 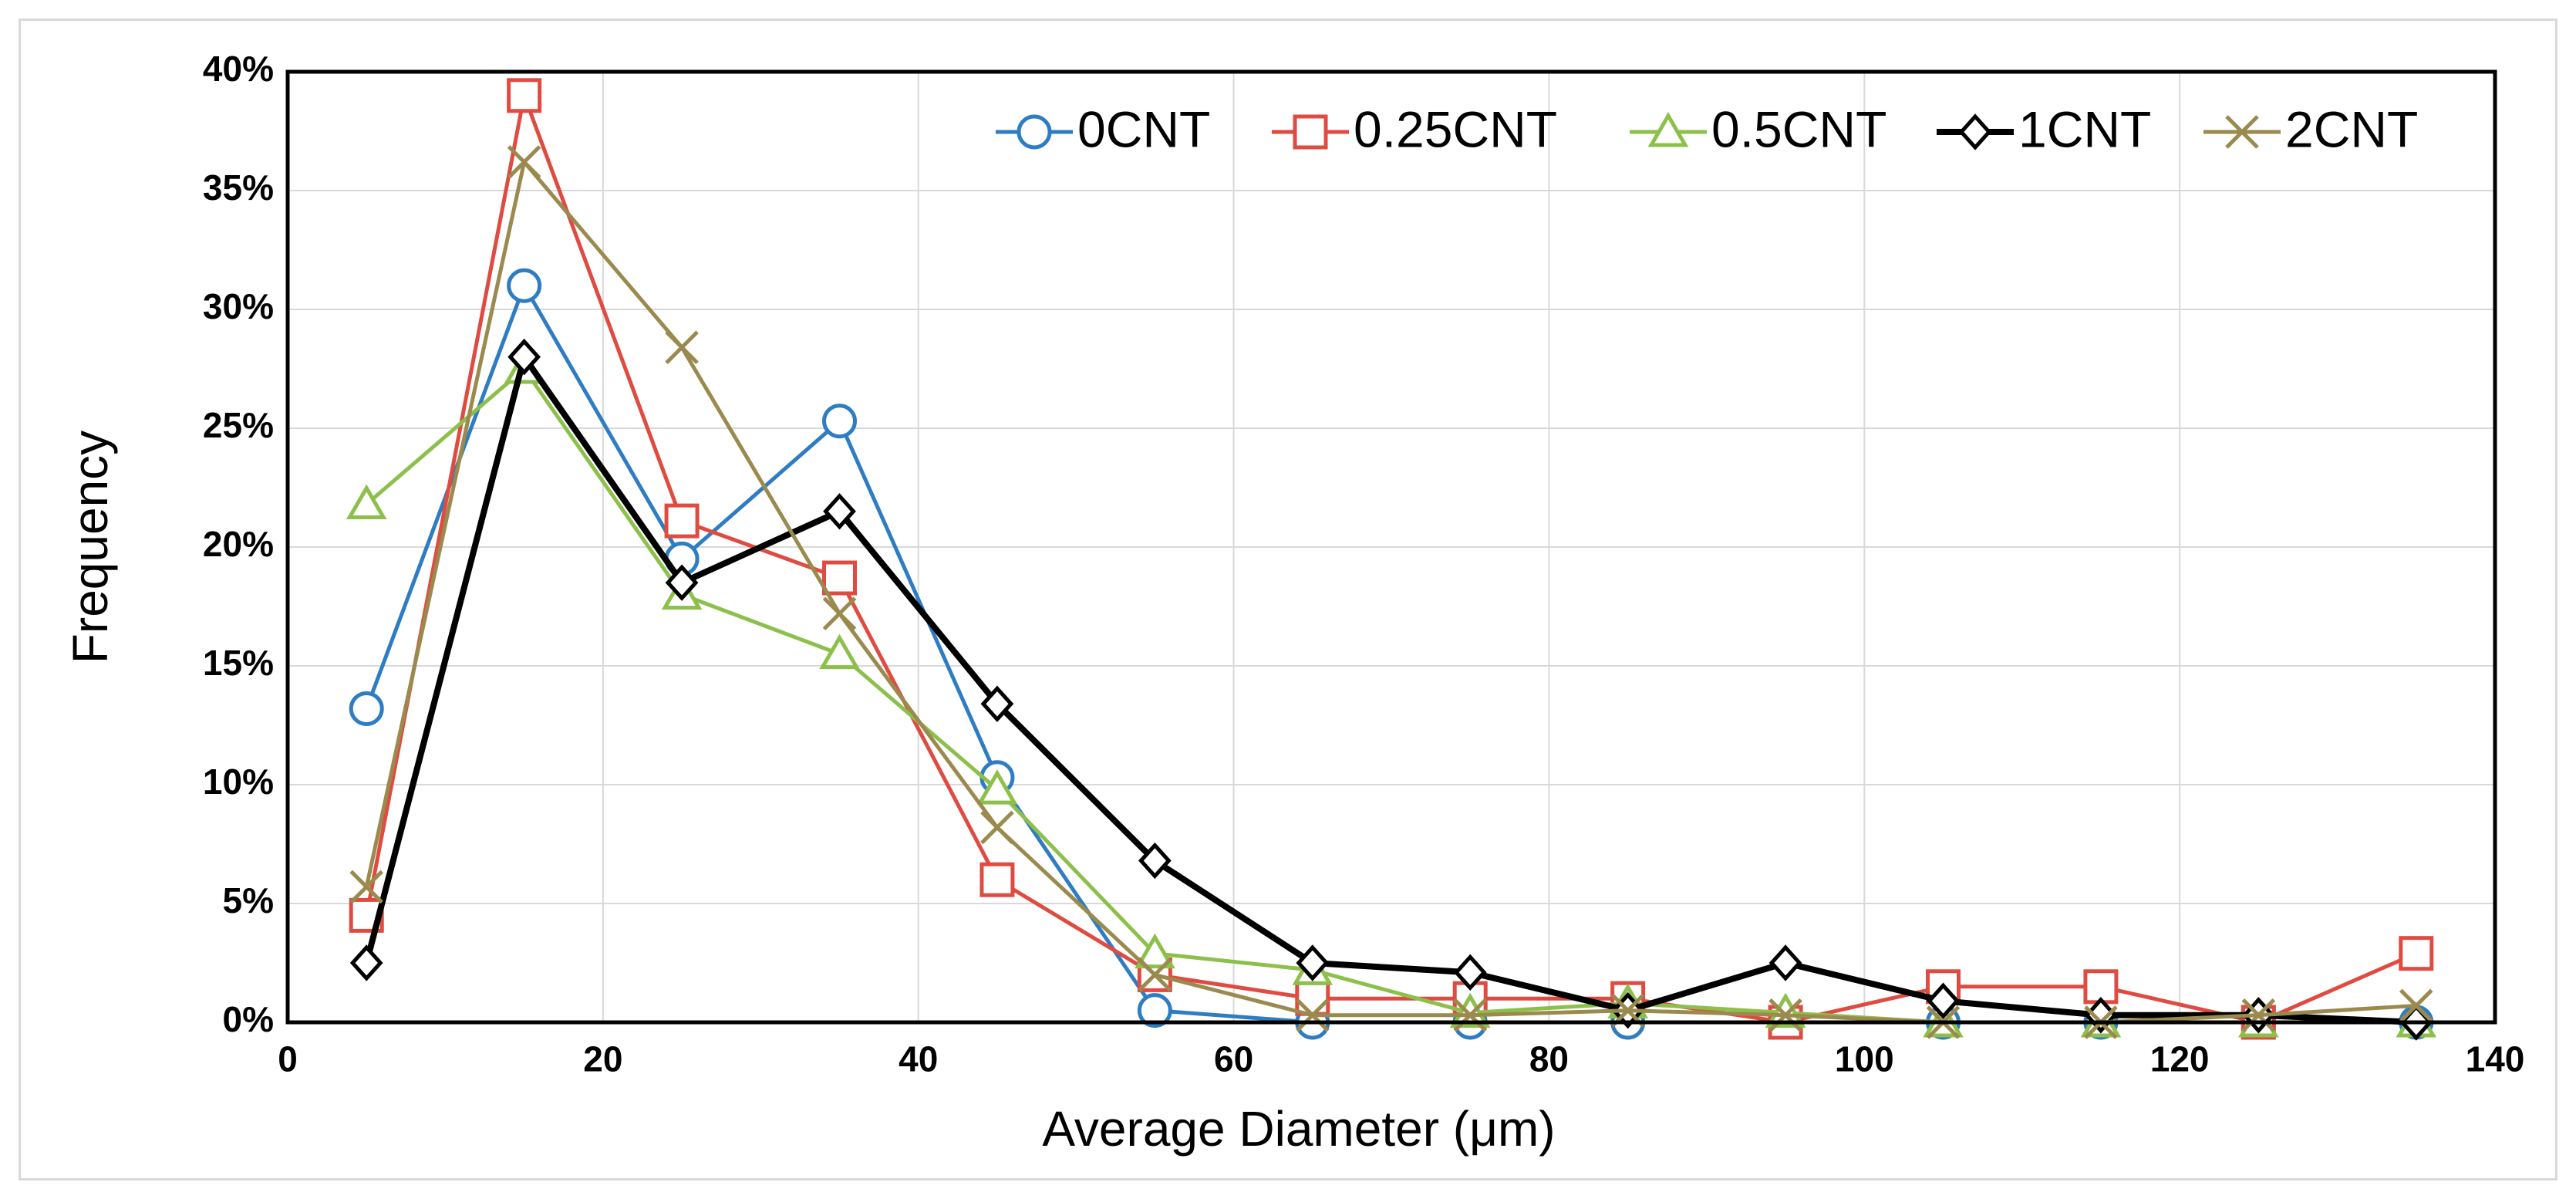 What do you see at coordinates (248, 900) in the screenshot?
I see `y-tick-label: 5%` at bounding box center [248, 900].